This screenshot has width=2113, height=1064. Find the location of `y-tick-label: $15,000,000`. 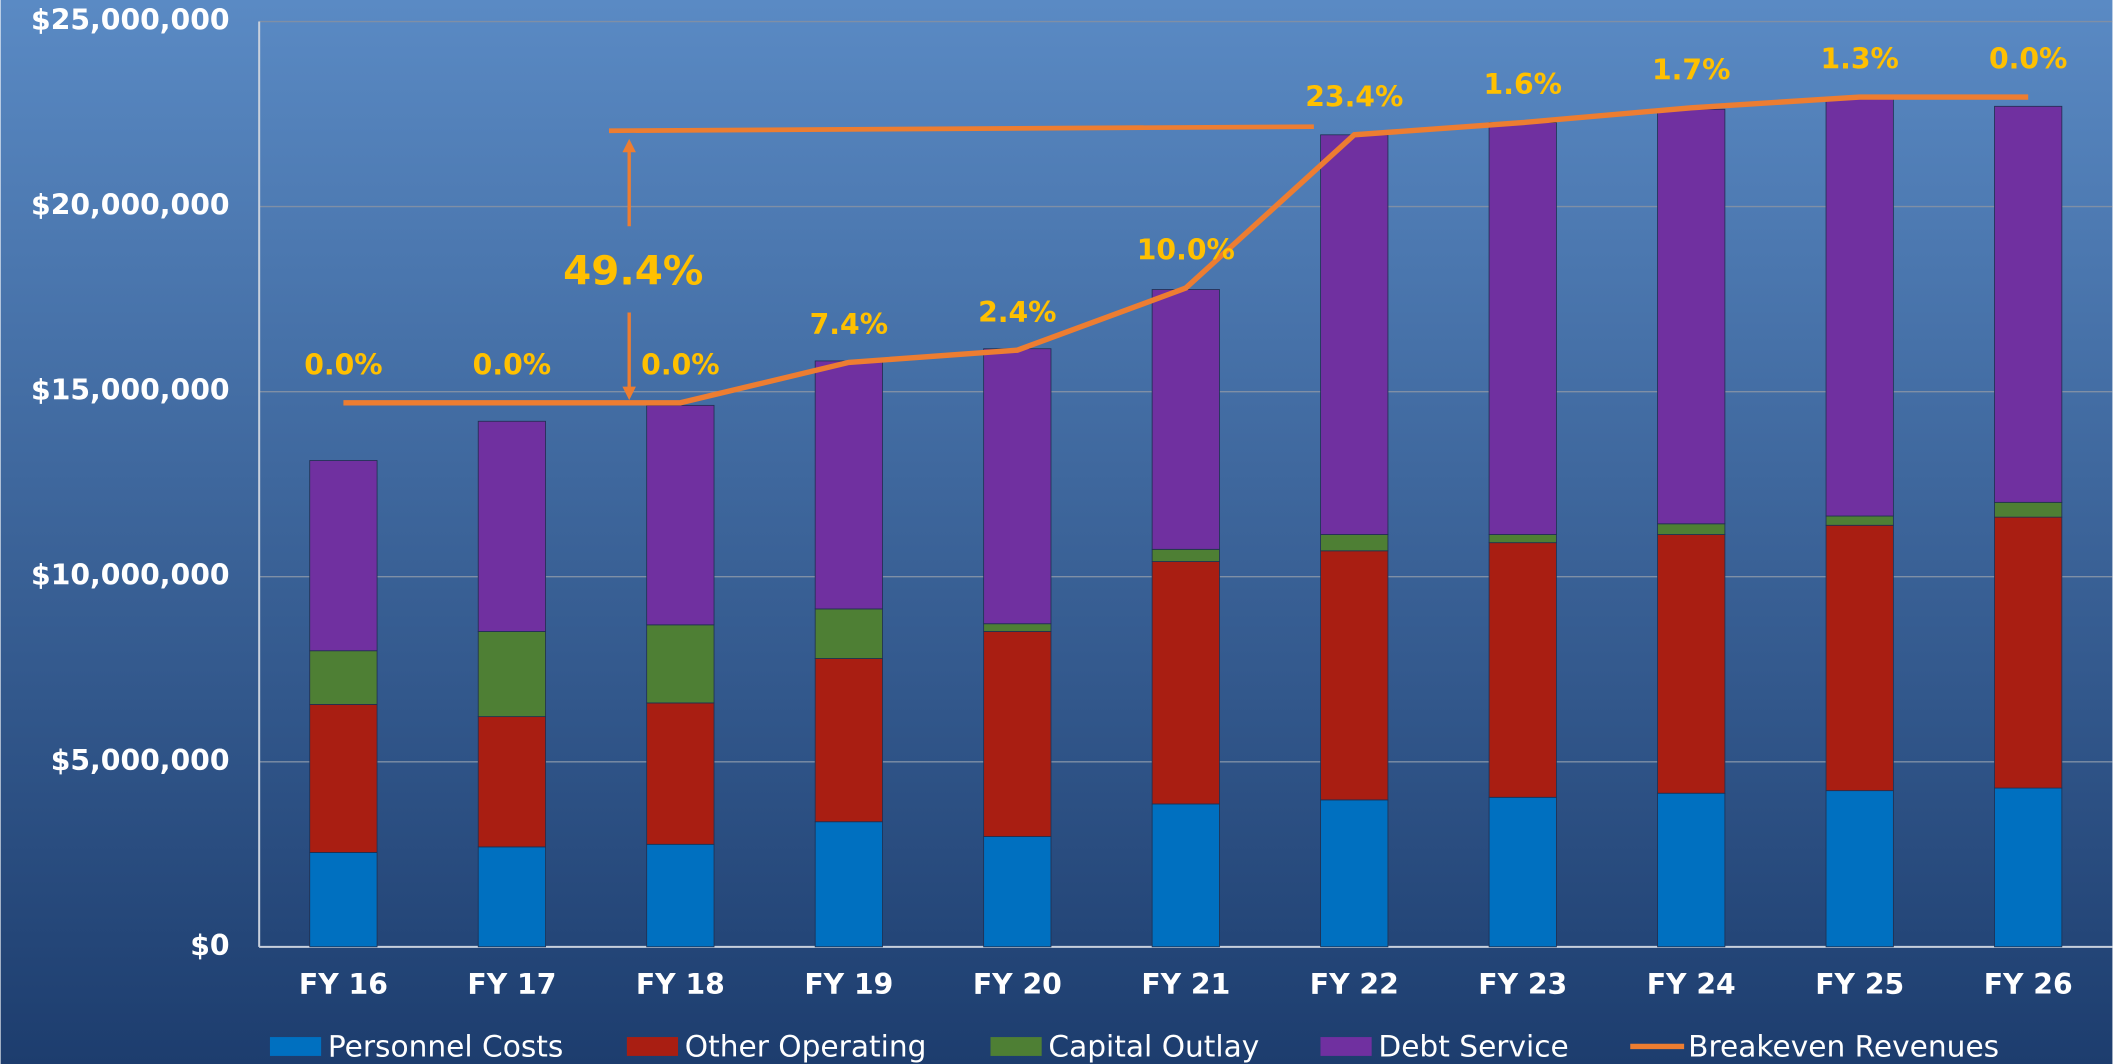

y-tick-label: $15,000,000 is located at coordinates (130, 390).